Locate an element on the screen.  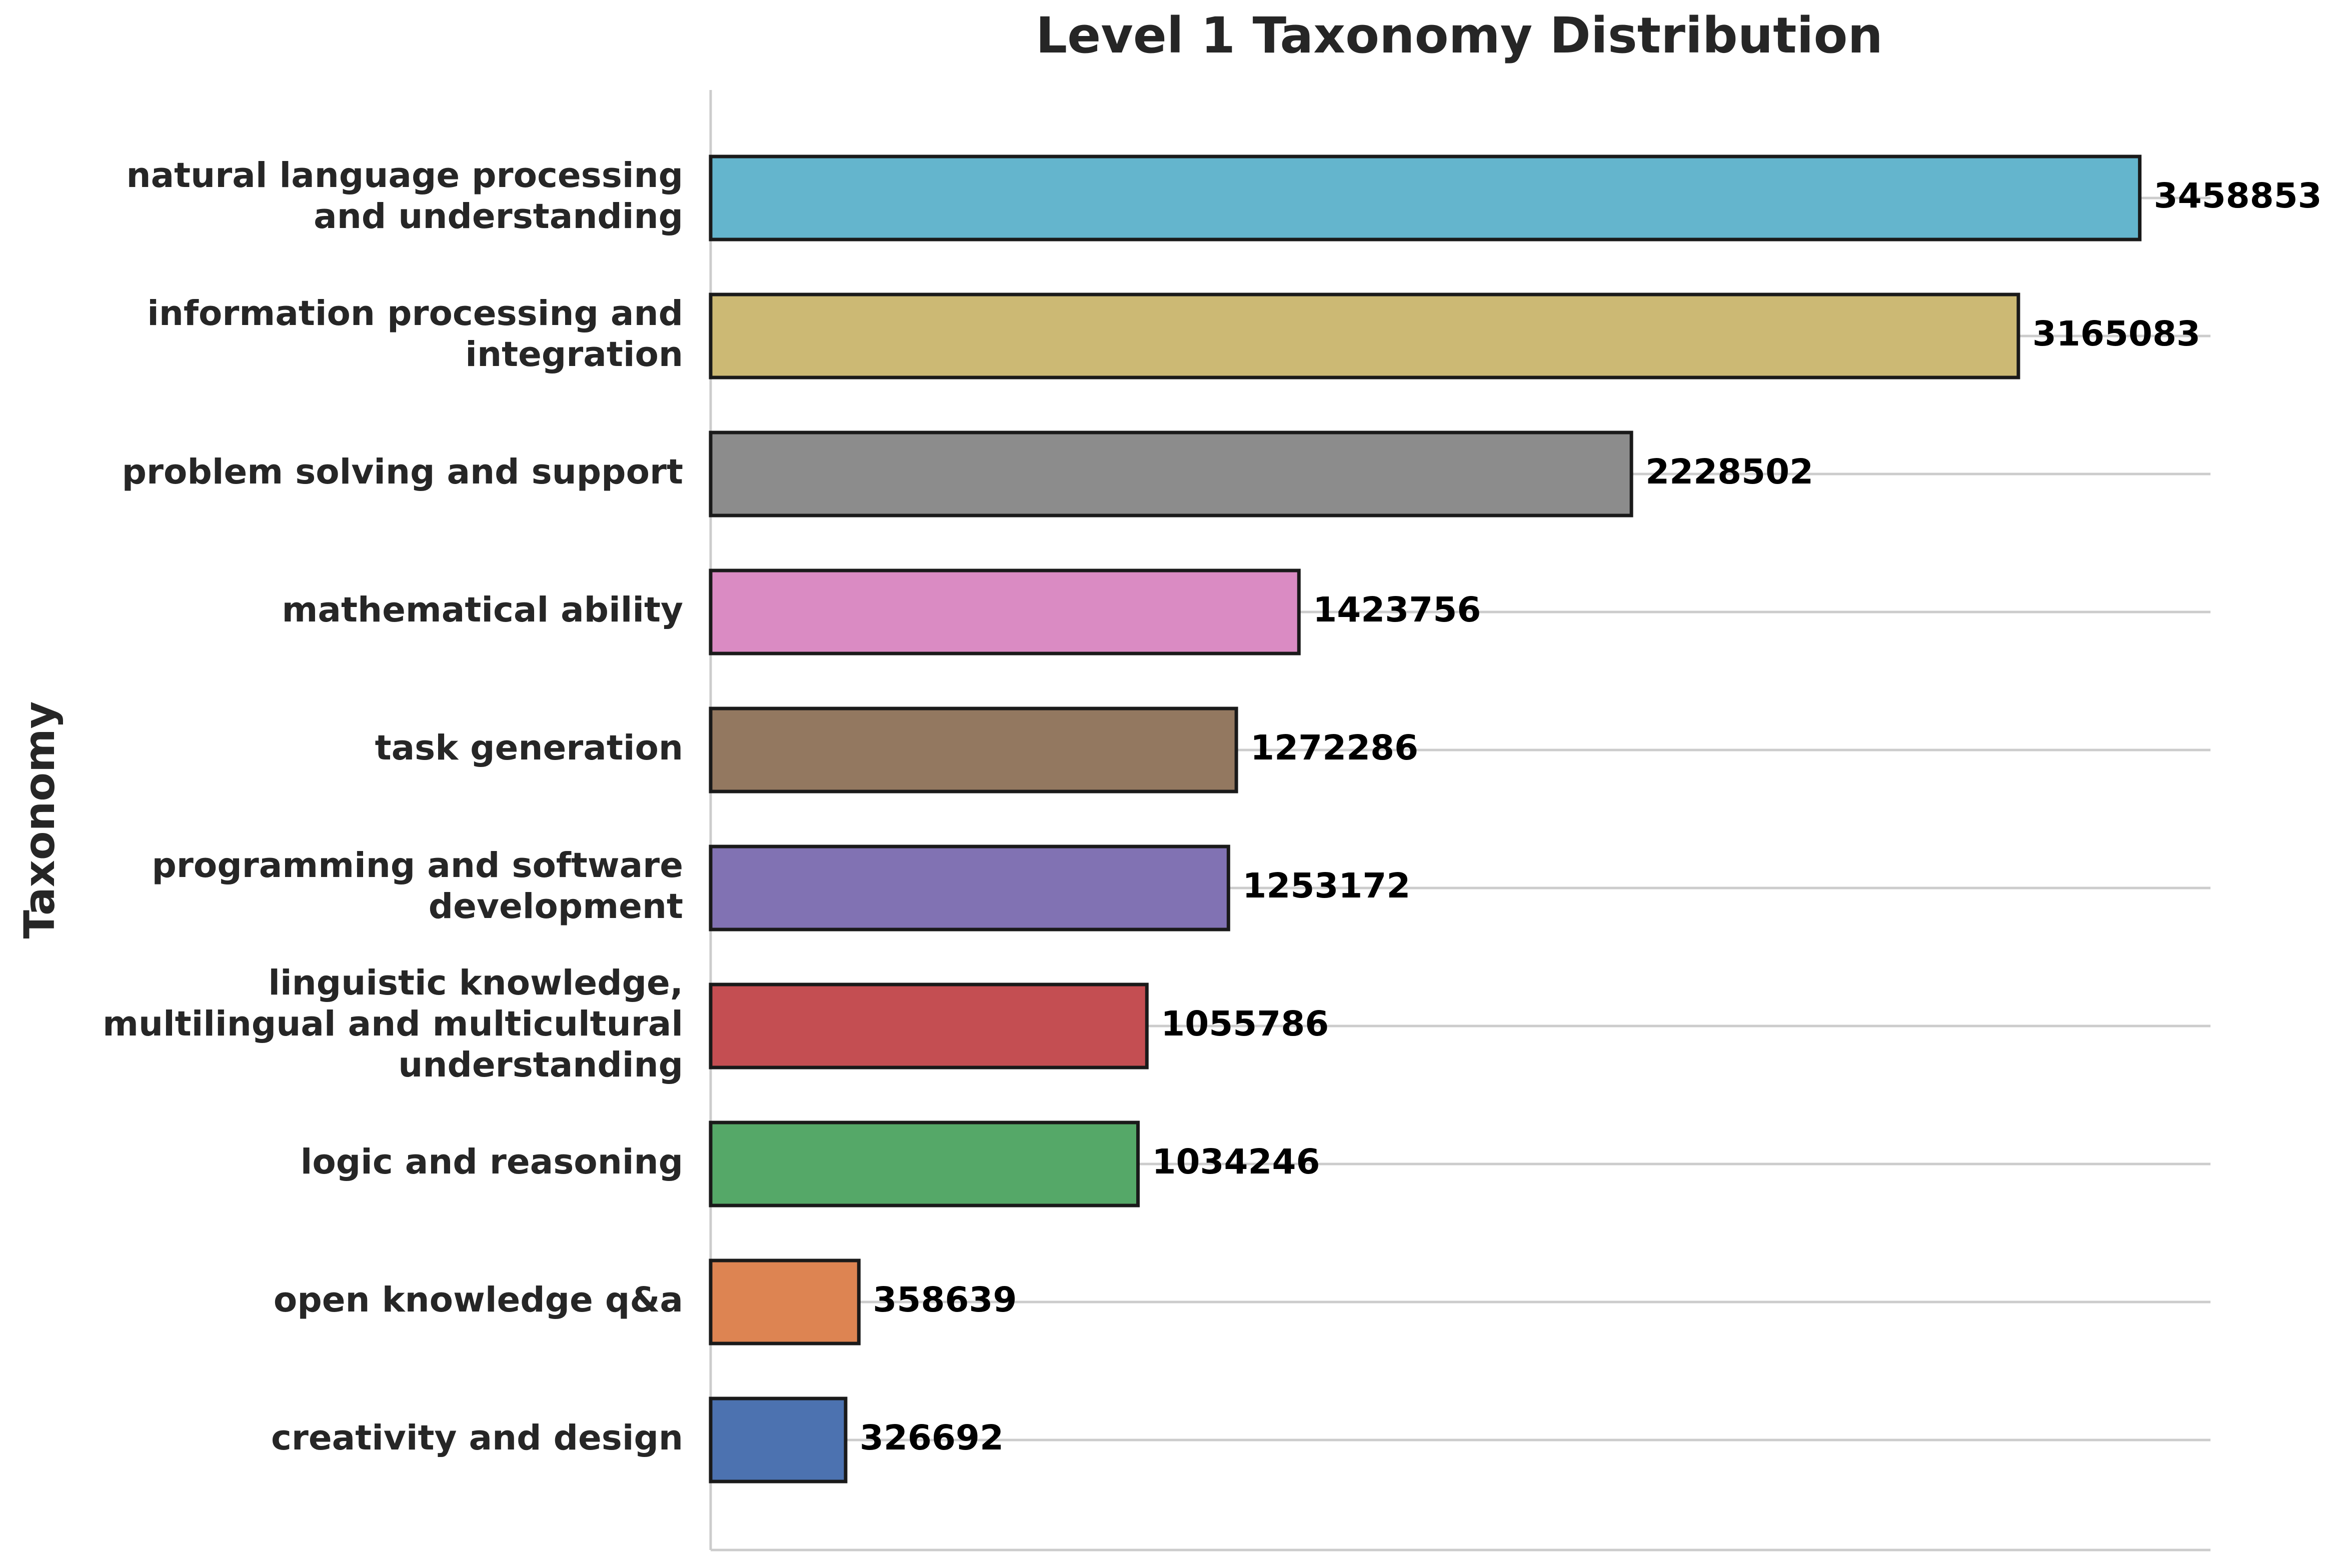
category-tick-label: programming and software development is located at coordinates (418, 886).